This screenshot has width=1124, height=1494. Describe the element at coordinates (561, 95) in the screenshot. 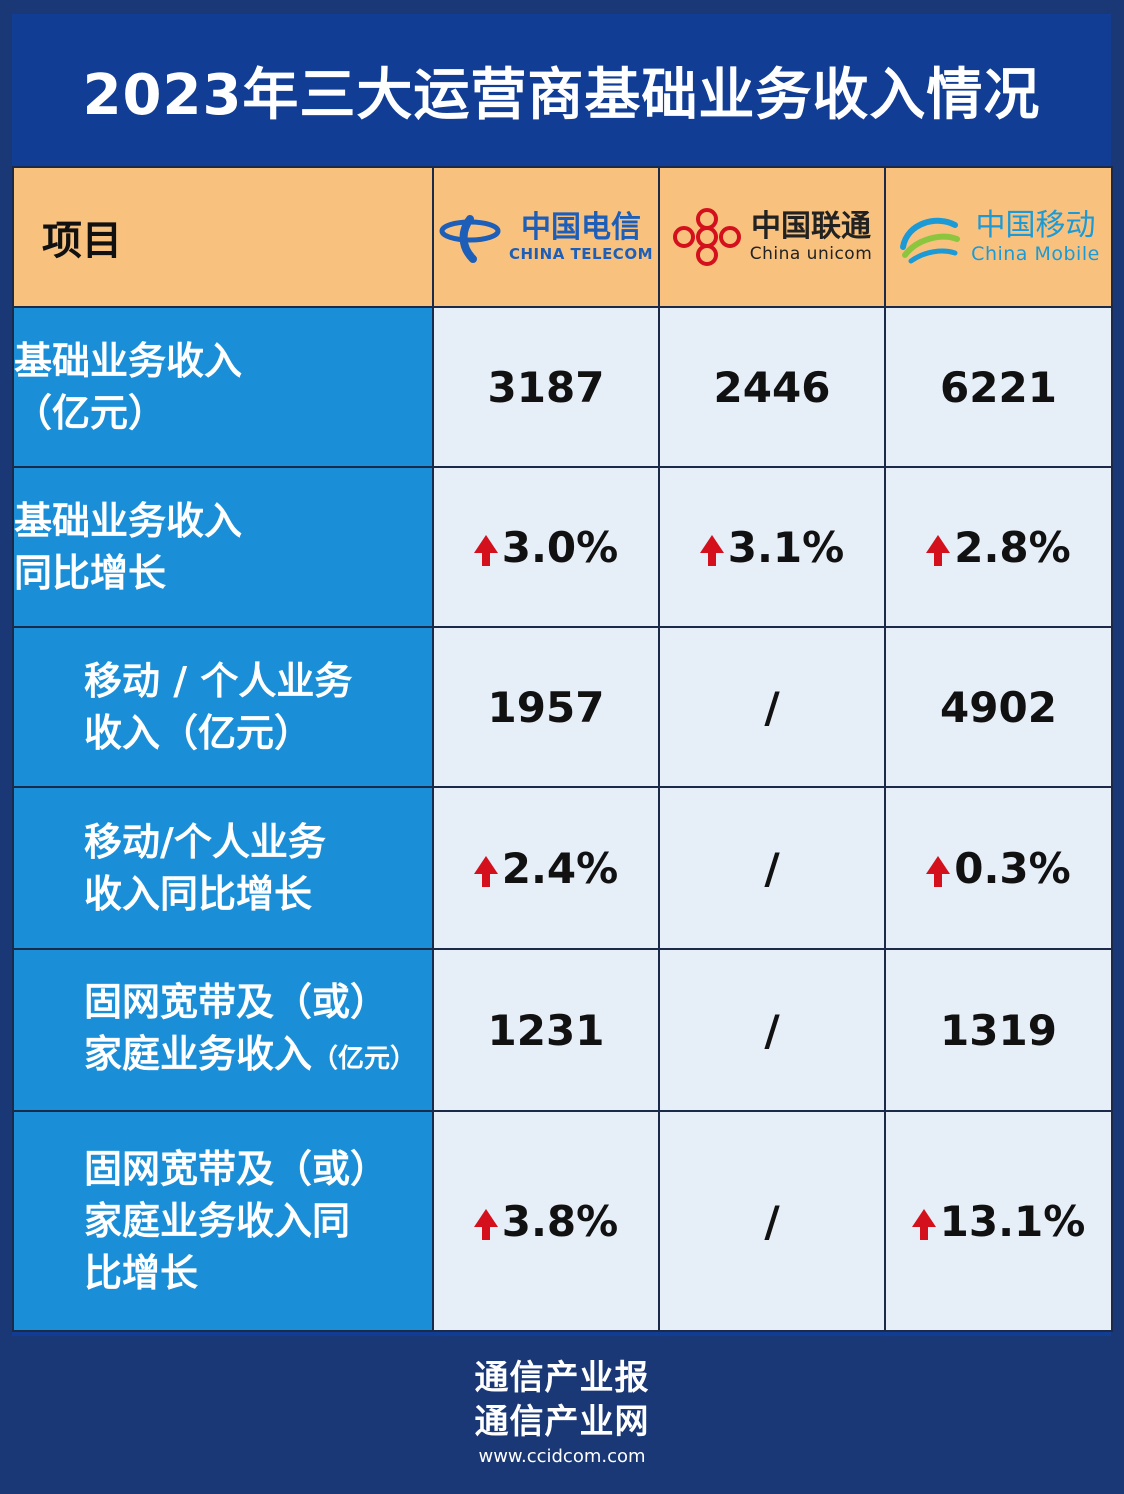

I see `page-title: 2023年三大运营商基础业务收入情况` at that location.